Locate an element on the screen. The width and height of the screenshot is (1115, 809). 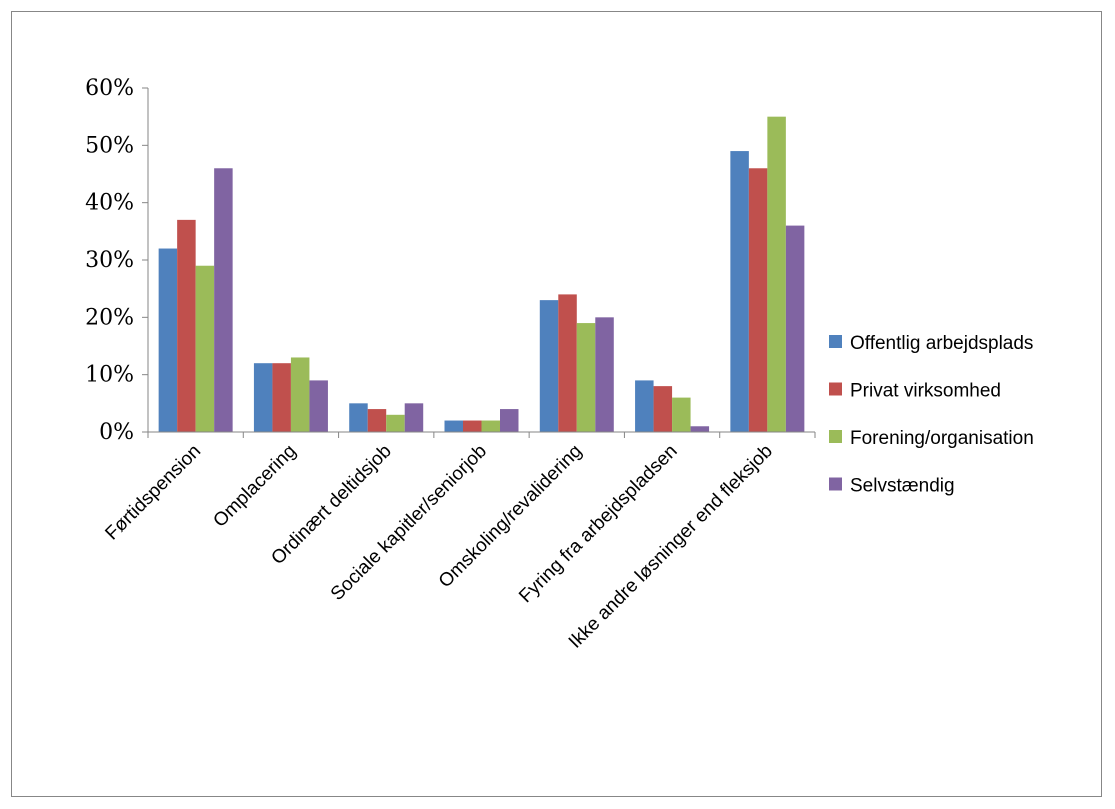
y-tick-label: 10% is located at coordinates (109, 375).